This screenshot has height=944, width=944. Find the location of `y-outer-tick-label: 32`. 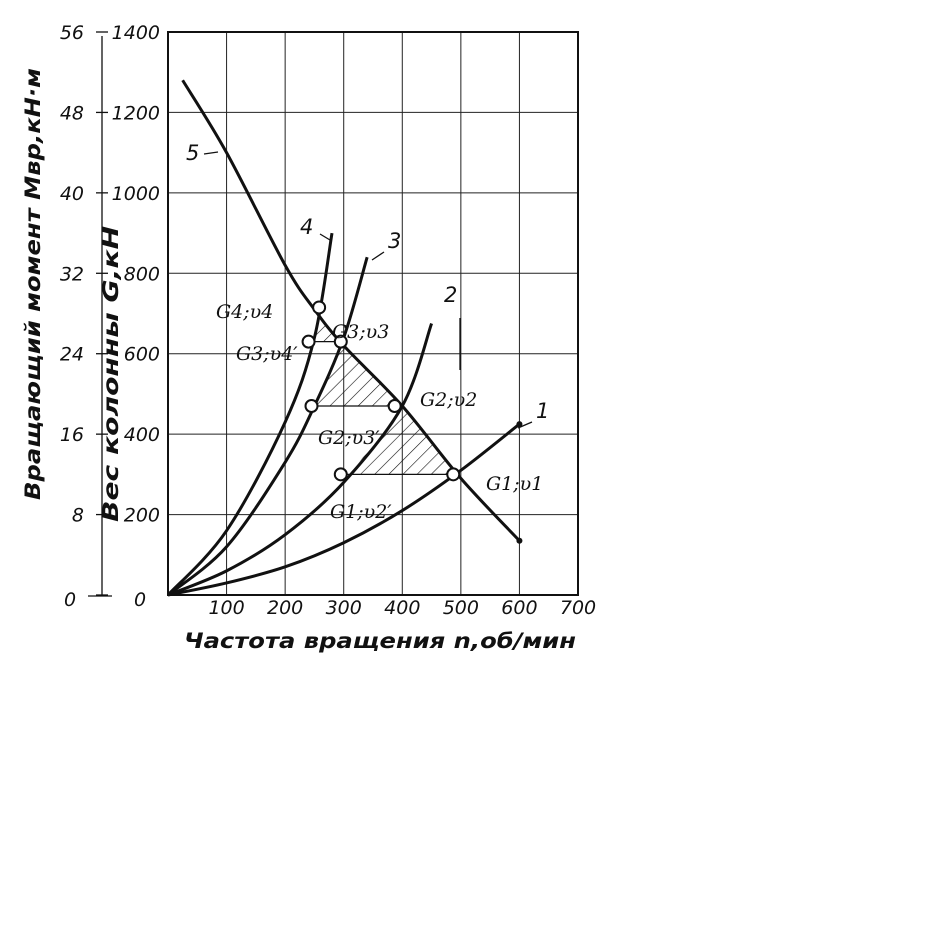

y-outer-tick-label: 32 is located at coordinates (72, 274).